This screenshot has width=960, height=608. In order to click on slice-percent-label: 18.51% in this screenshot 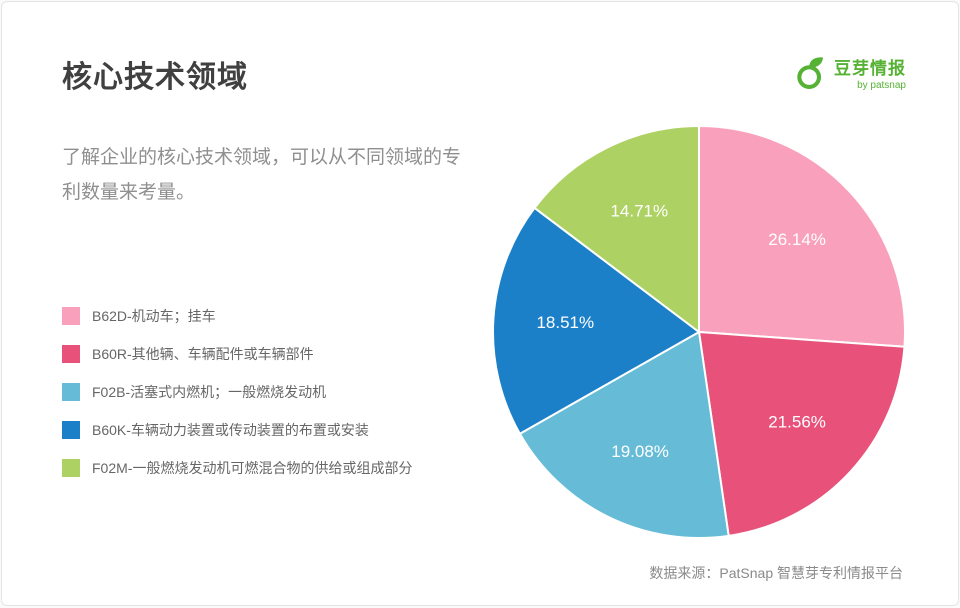, I will do `click(565, 322)`.